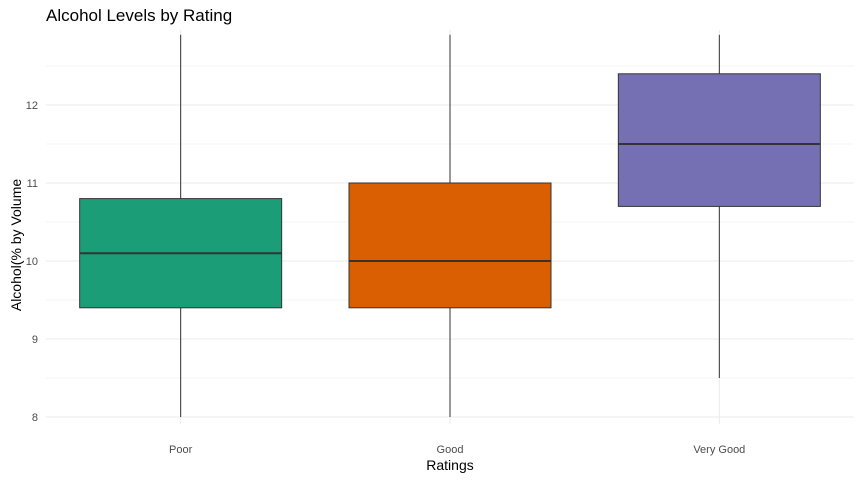  What do you see at coordinates (449, 465) in the screenshot?
I see `x-axis-title: Ratings` at bounding box center [449, 465].